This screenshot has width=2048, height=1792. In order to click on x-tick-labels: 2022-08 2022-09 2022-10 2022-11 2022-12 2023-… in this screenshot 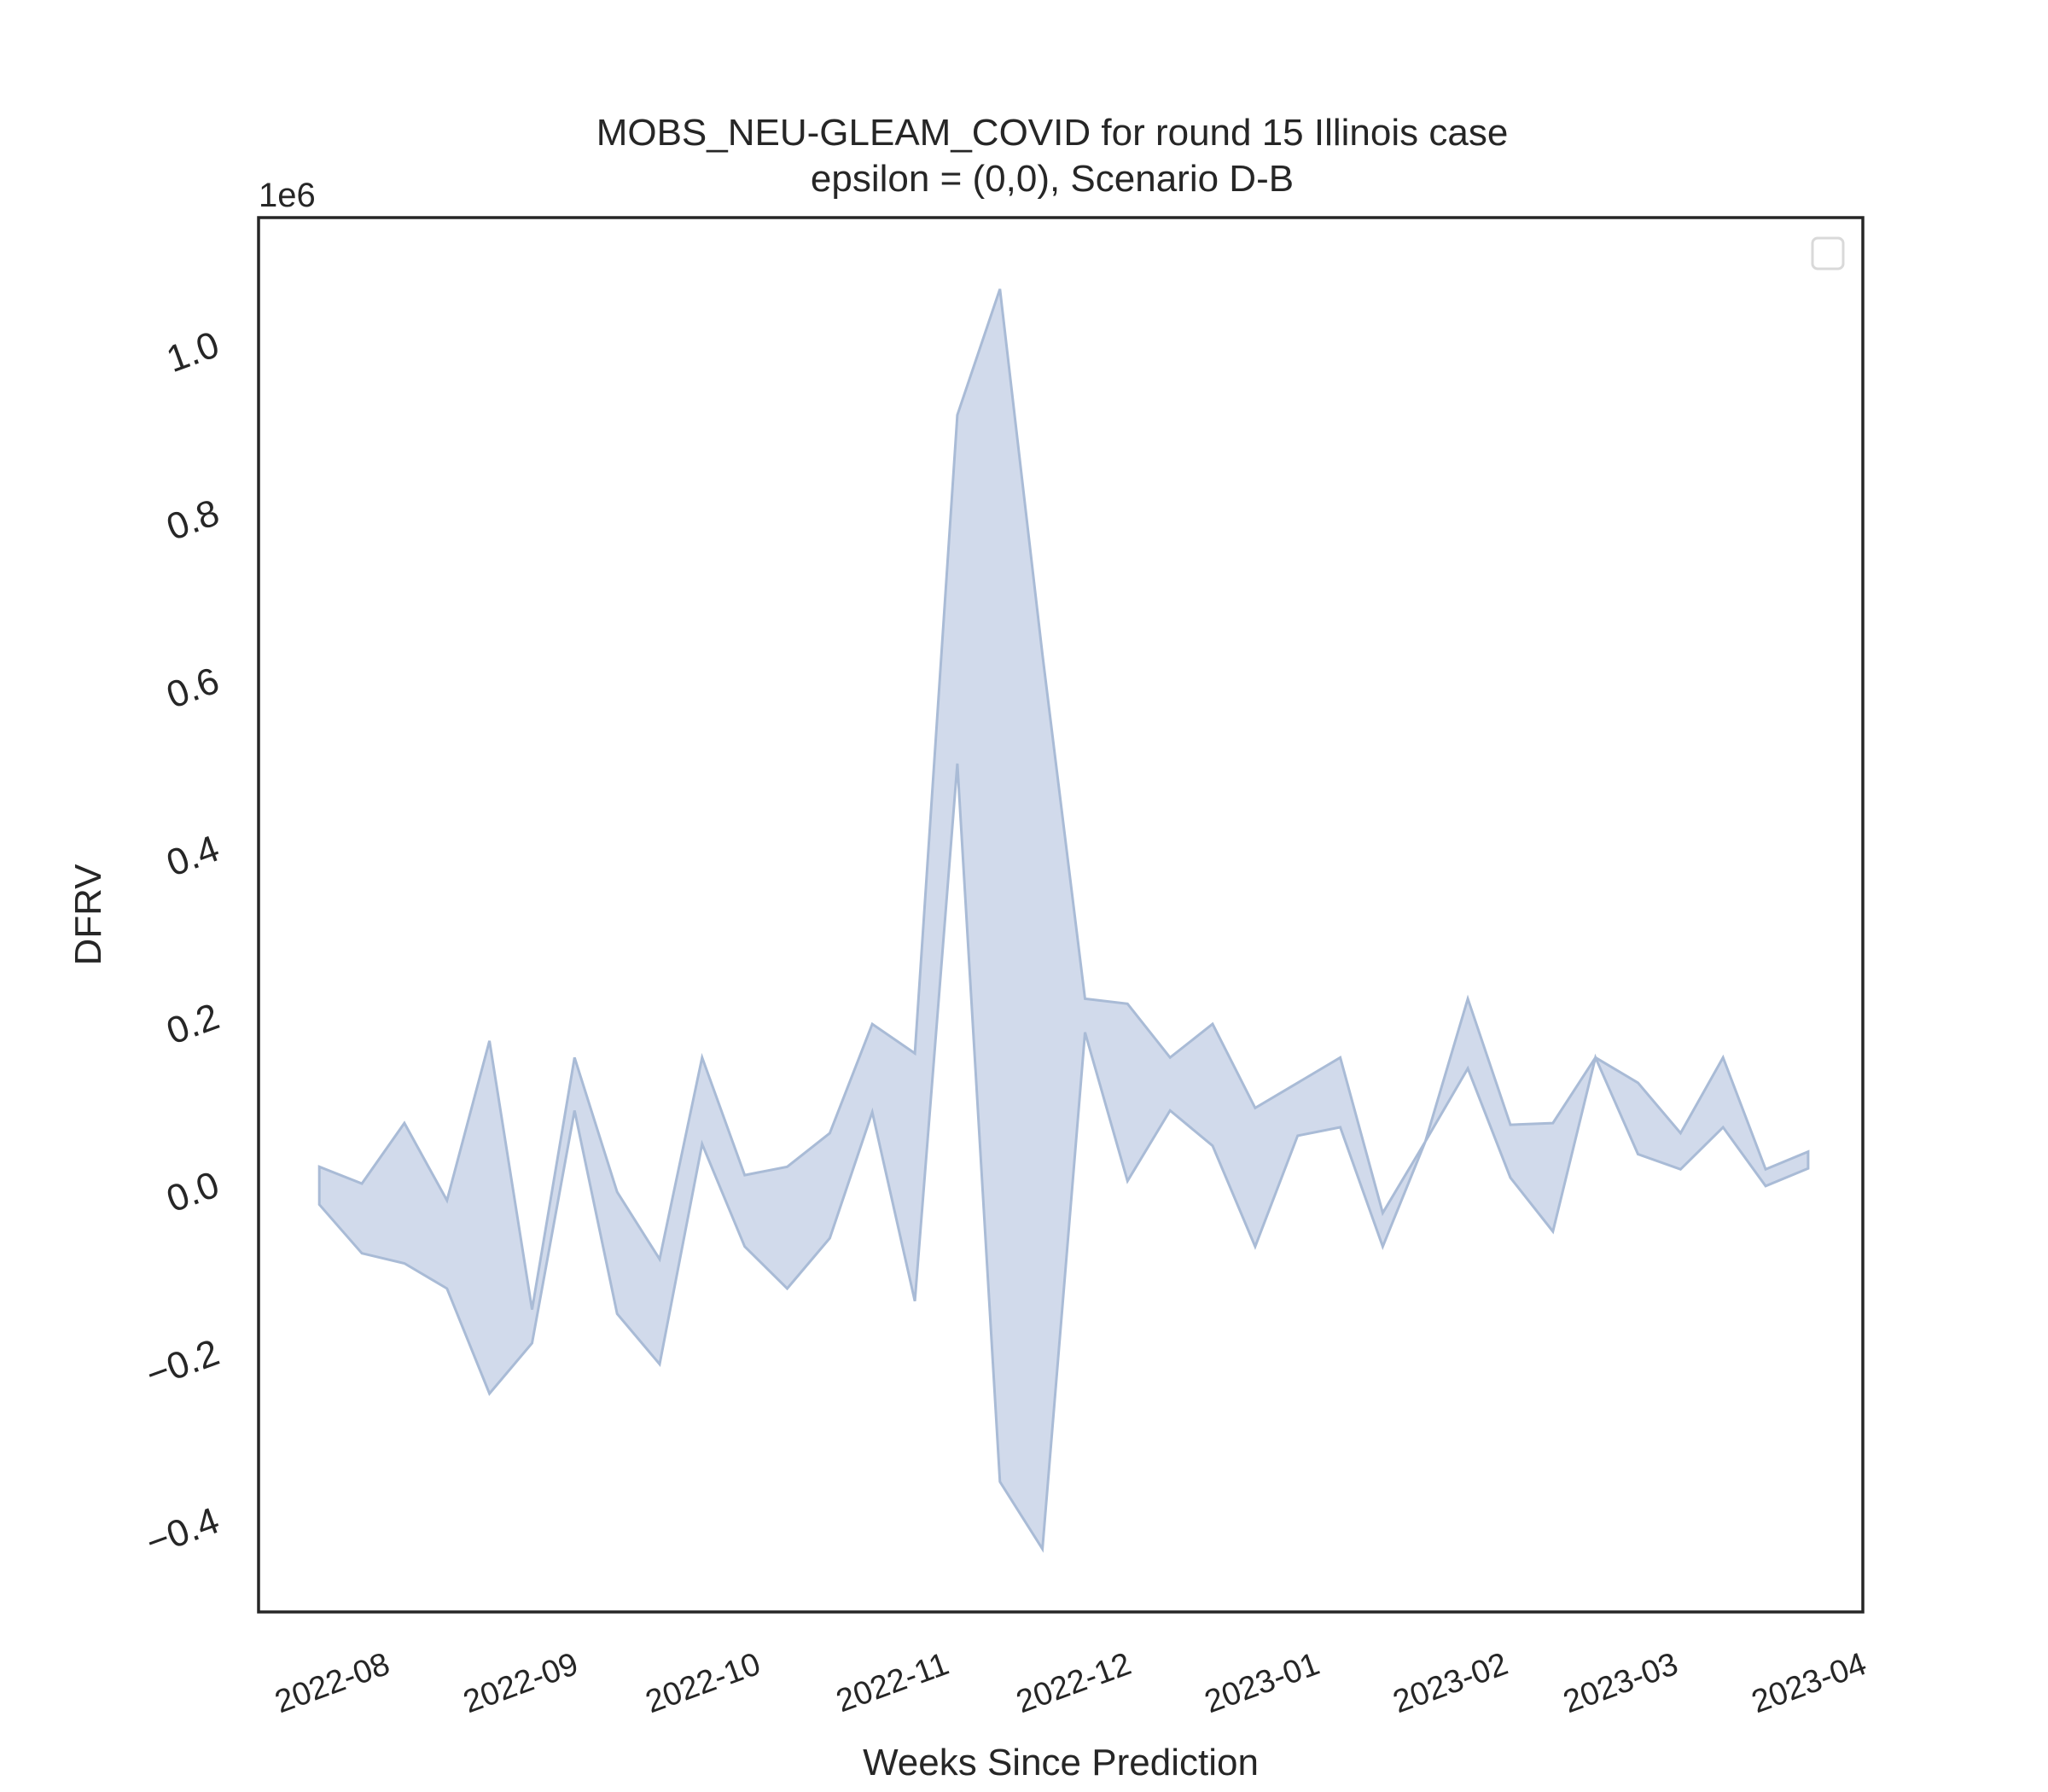, I will do `click(1071, 1683)`.